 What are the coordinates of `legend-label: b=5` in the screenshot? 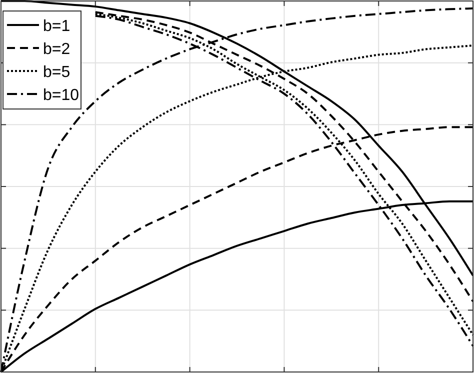 It's located at (56, 72).